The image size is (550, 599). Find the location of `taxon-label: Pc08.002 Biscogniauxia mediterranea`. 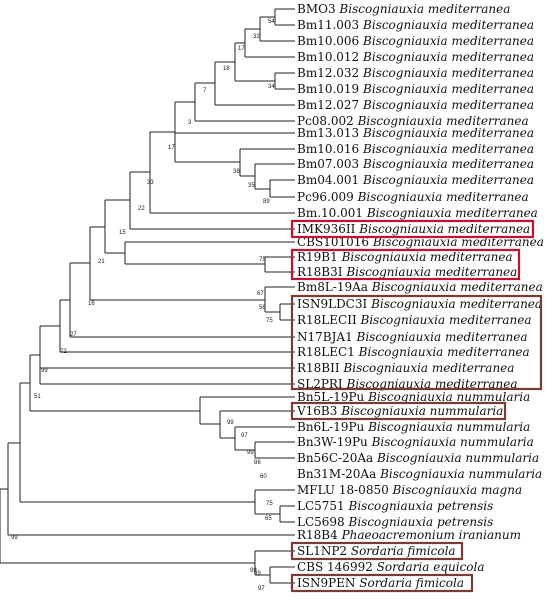

taxon-label: Pc08.002 Biscogniauxia mediterranea is located at coordinates (413, 121).